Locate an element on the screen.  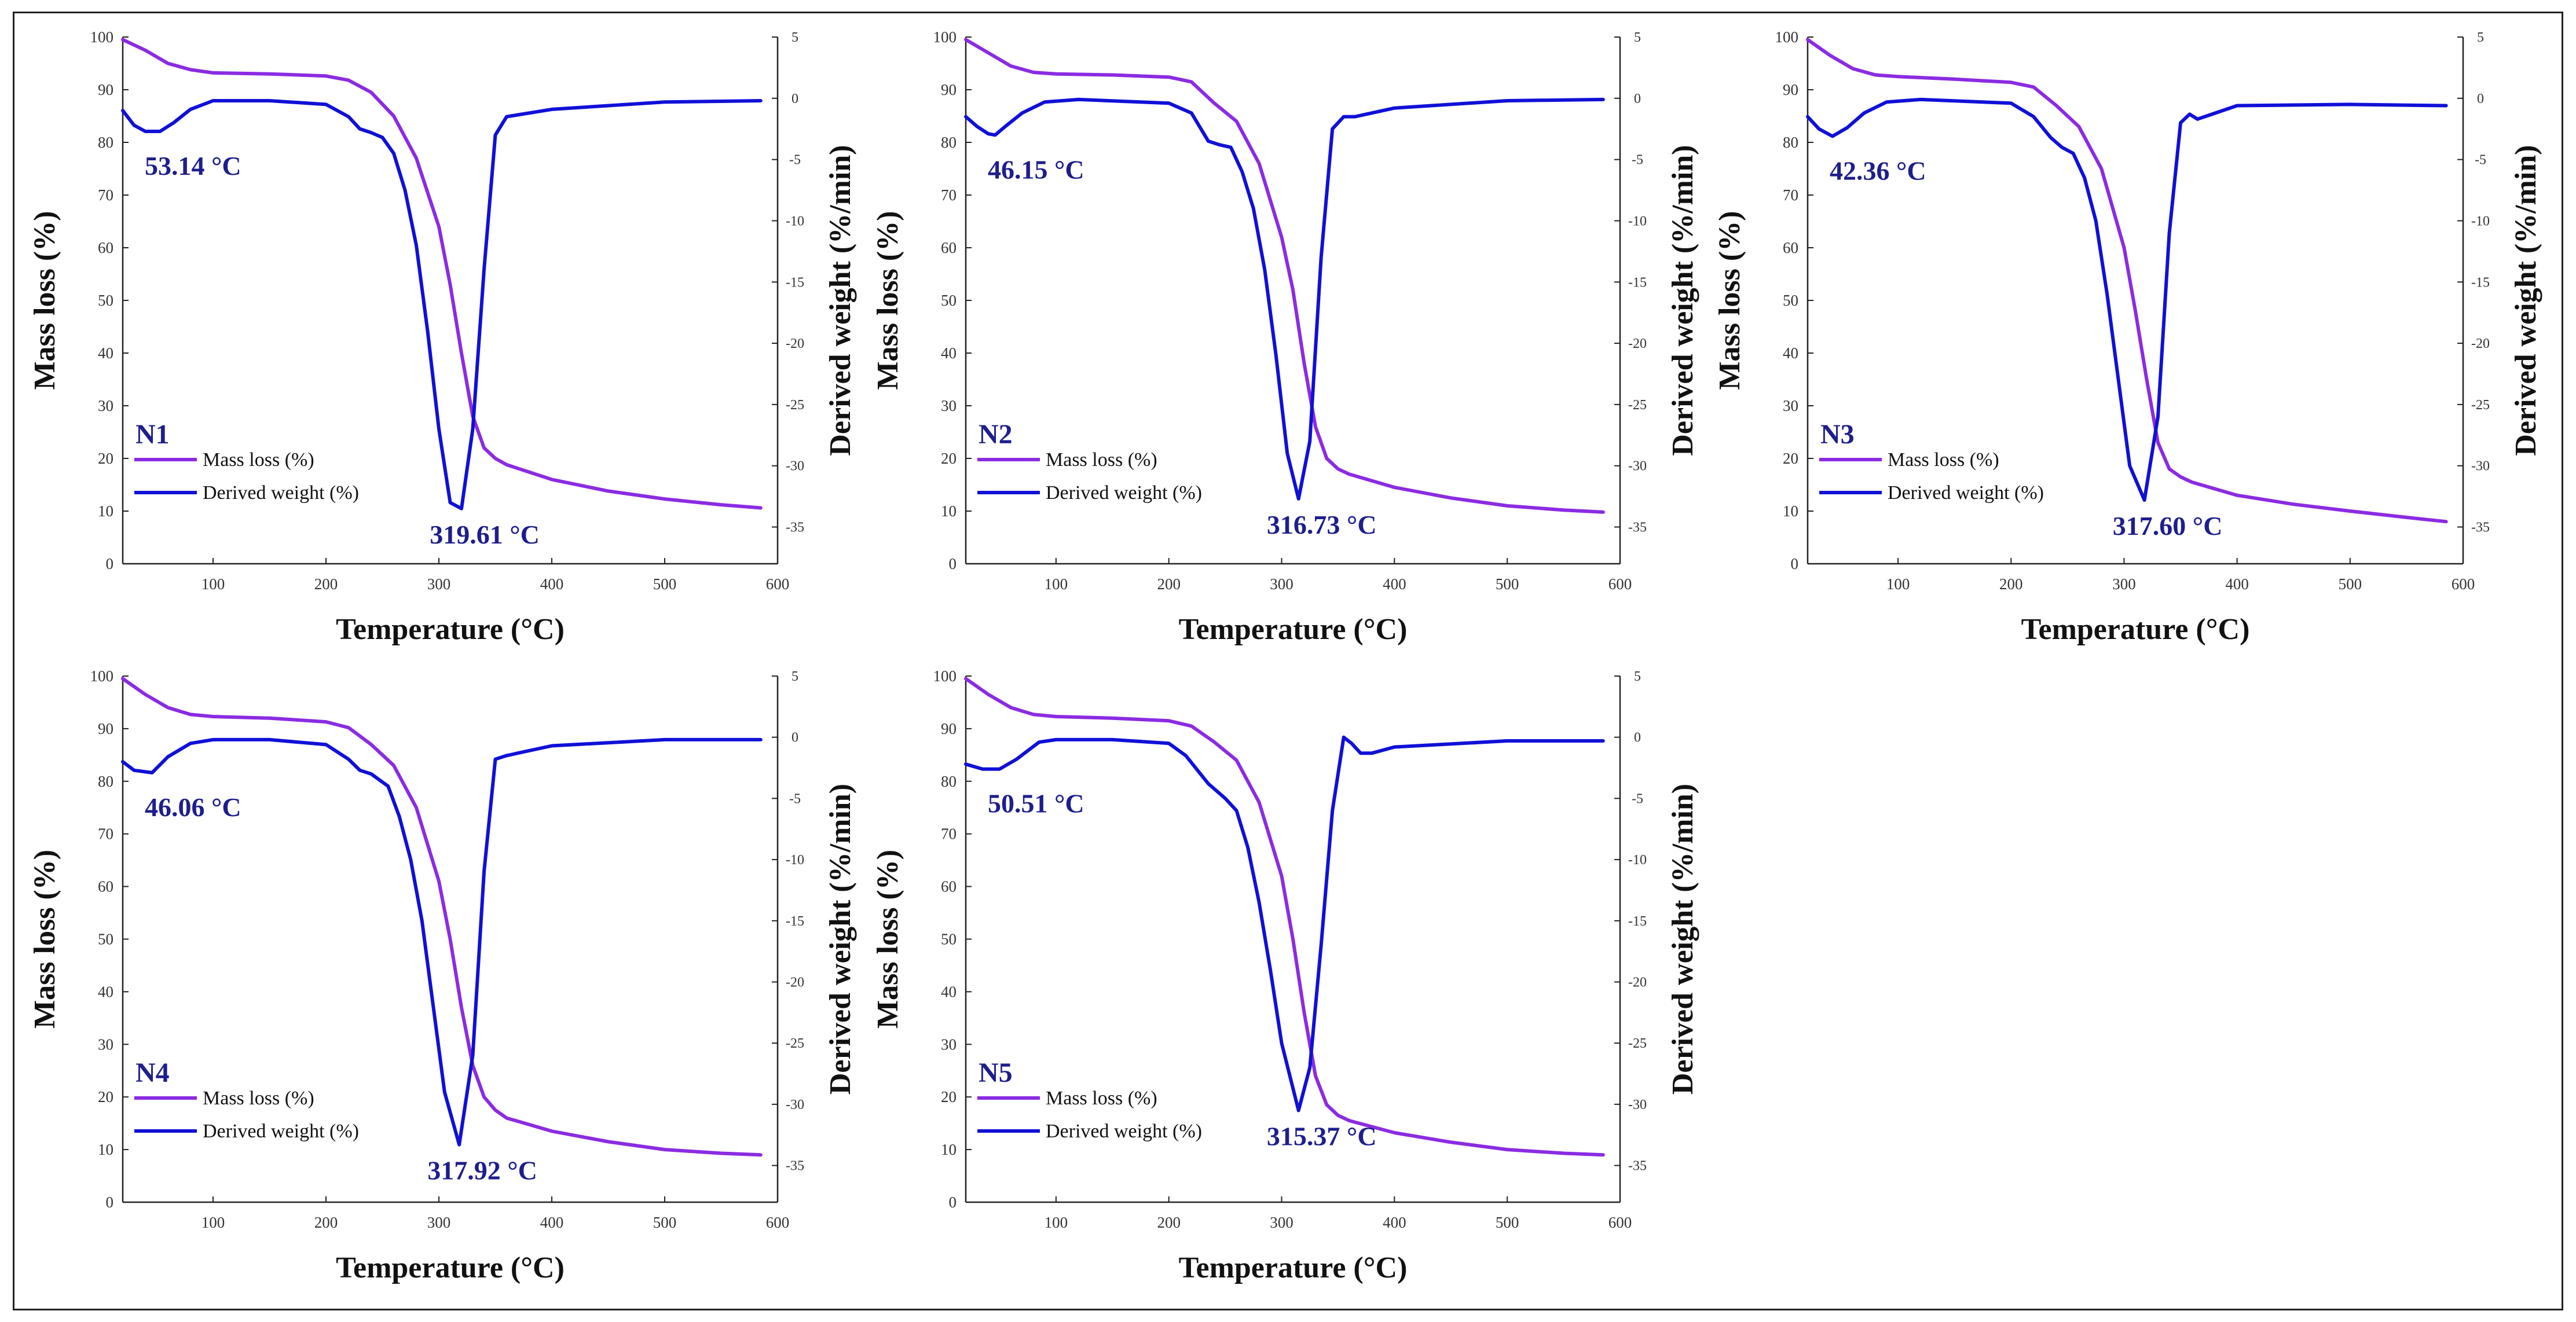
low-peak-annotation: 50.51 °C is located at coordinates (1036, 803).